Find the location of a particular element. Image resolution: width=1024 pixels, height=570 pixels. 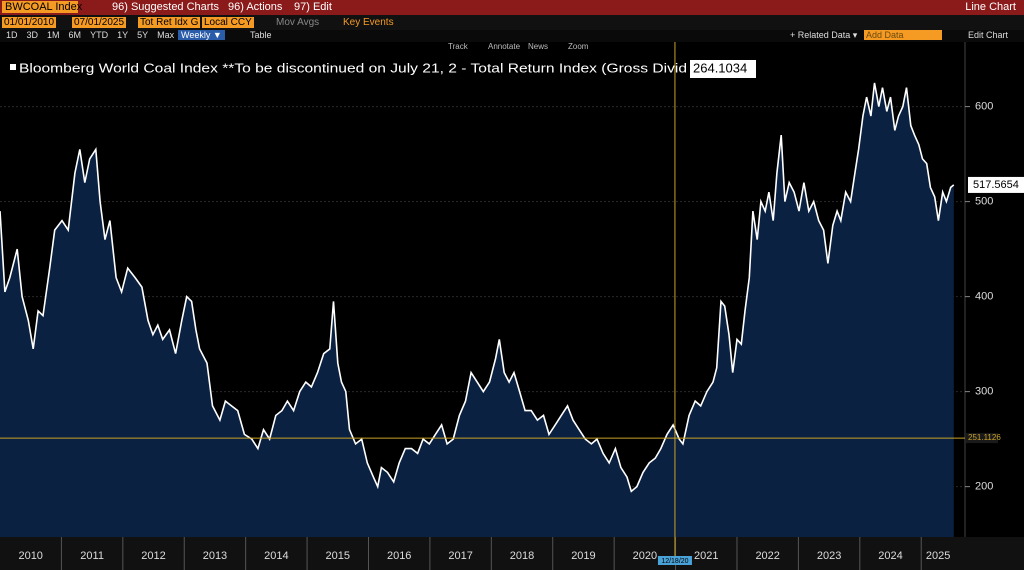

legend-box is located at coordinates (384, 69).